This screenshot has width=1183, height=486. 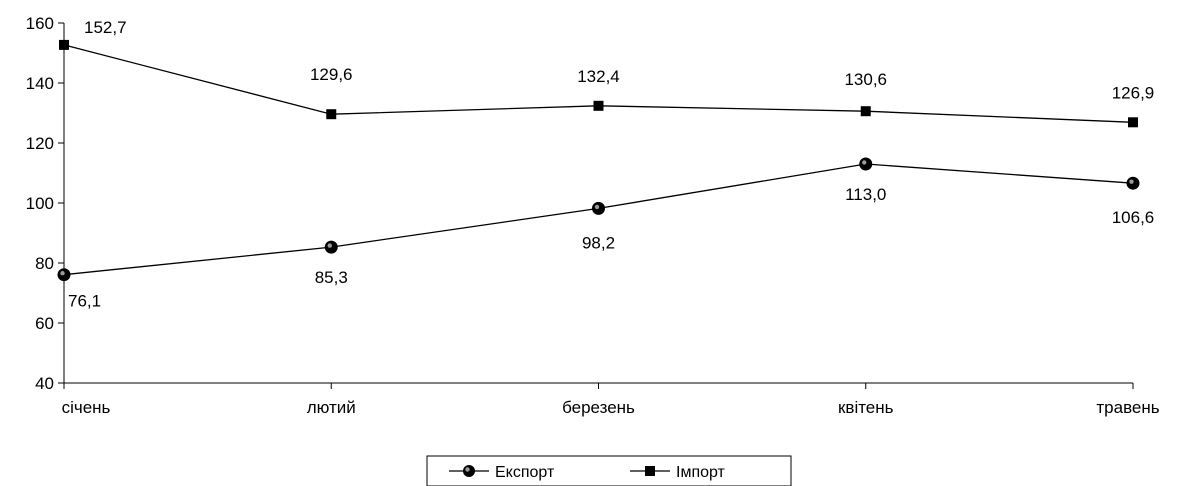 I want to click on legend-label: Експорт, so click(x=525, y=472).